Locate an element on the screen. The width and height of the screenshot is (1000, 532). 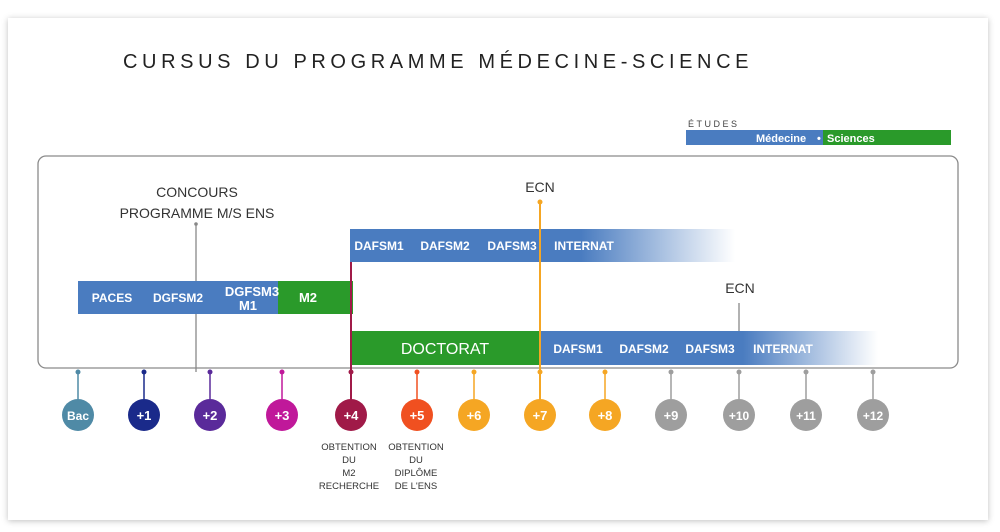
year-label: +9 is located at coordinates (671, 415).